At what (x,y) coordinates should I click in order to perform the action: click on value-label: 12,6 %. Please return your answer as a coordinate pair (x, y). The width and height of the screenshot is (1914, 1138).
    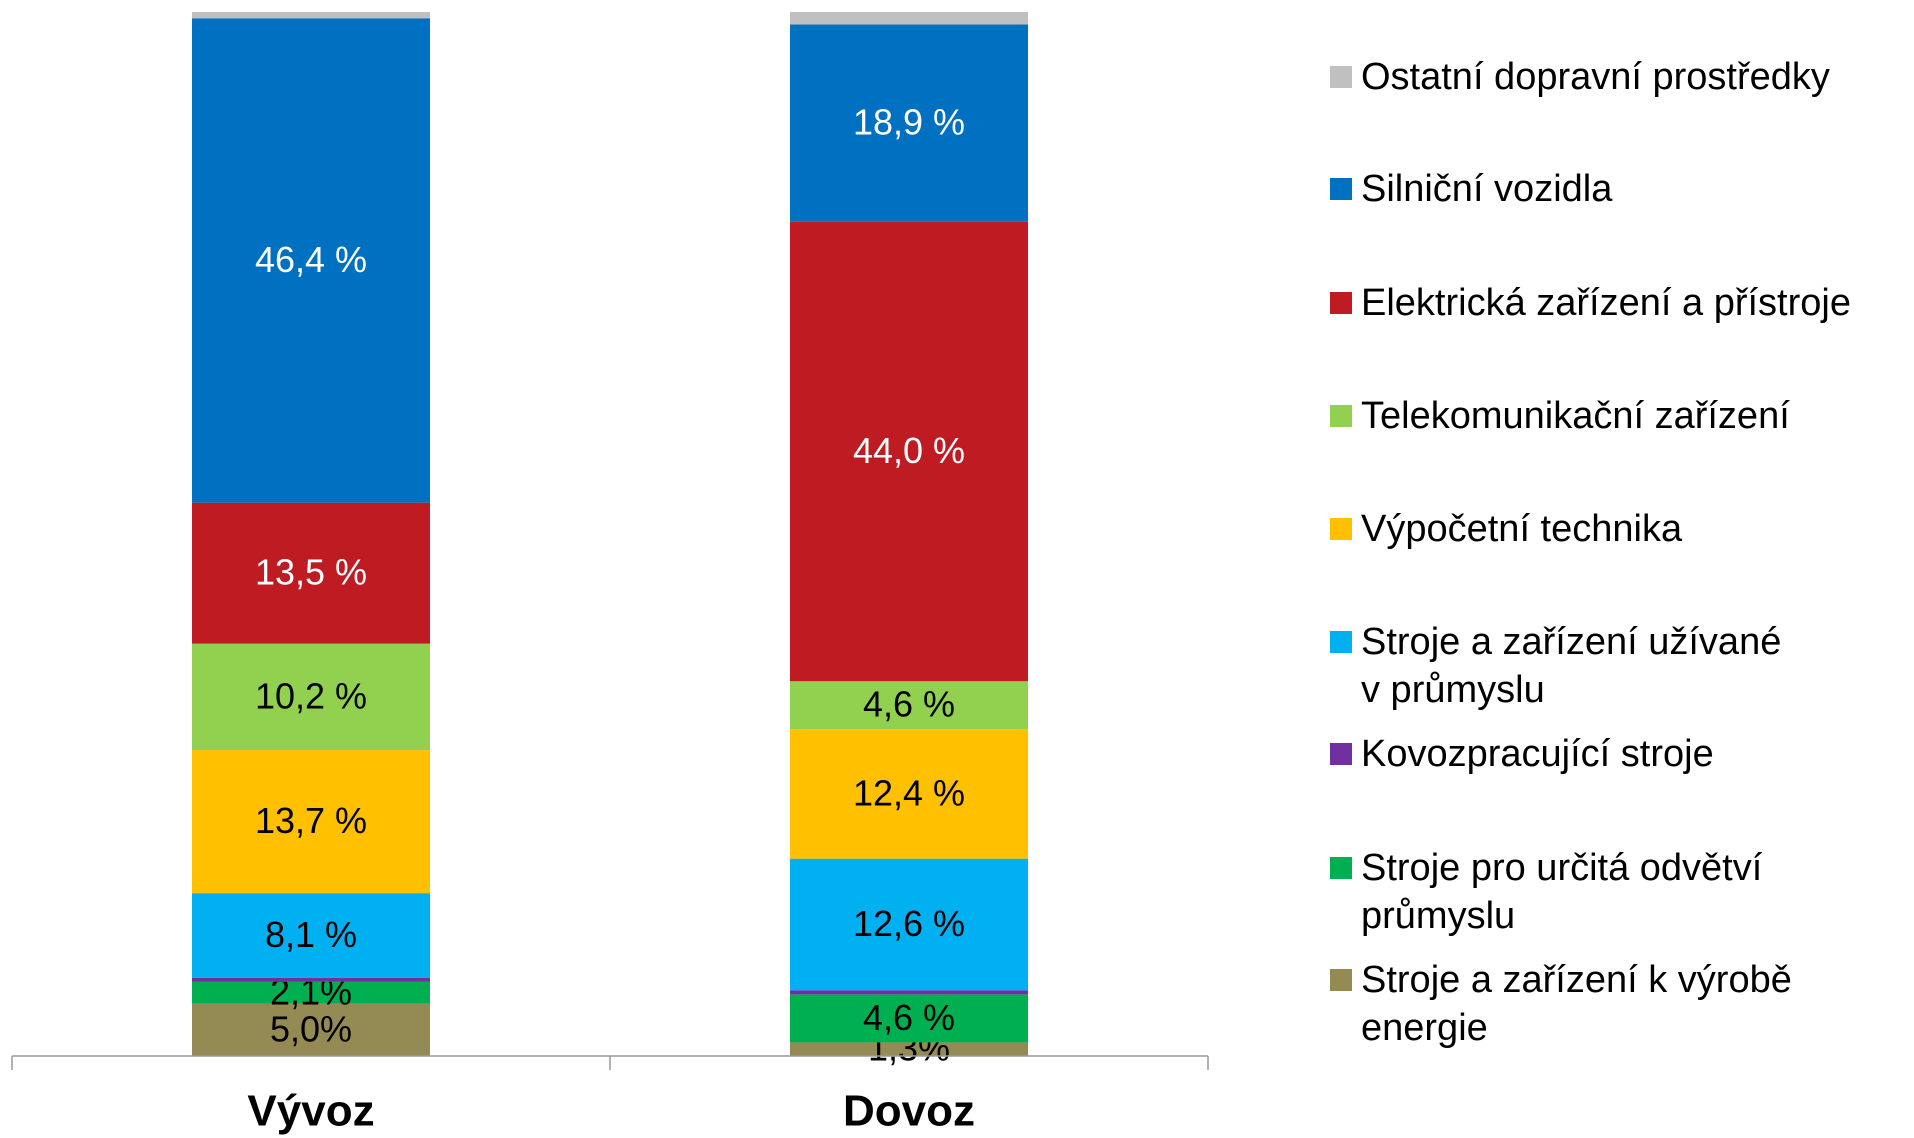
    Looking at the image, I should click on (909, 923).